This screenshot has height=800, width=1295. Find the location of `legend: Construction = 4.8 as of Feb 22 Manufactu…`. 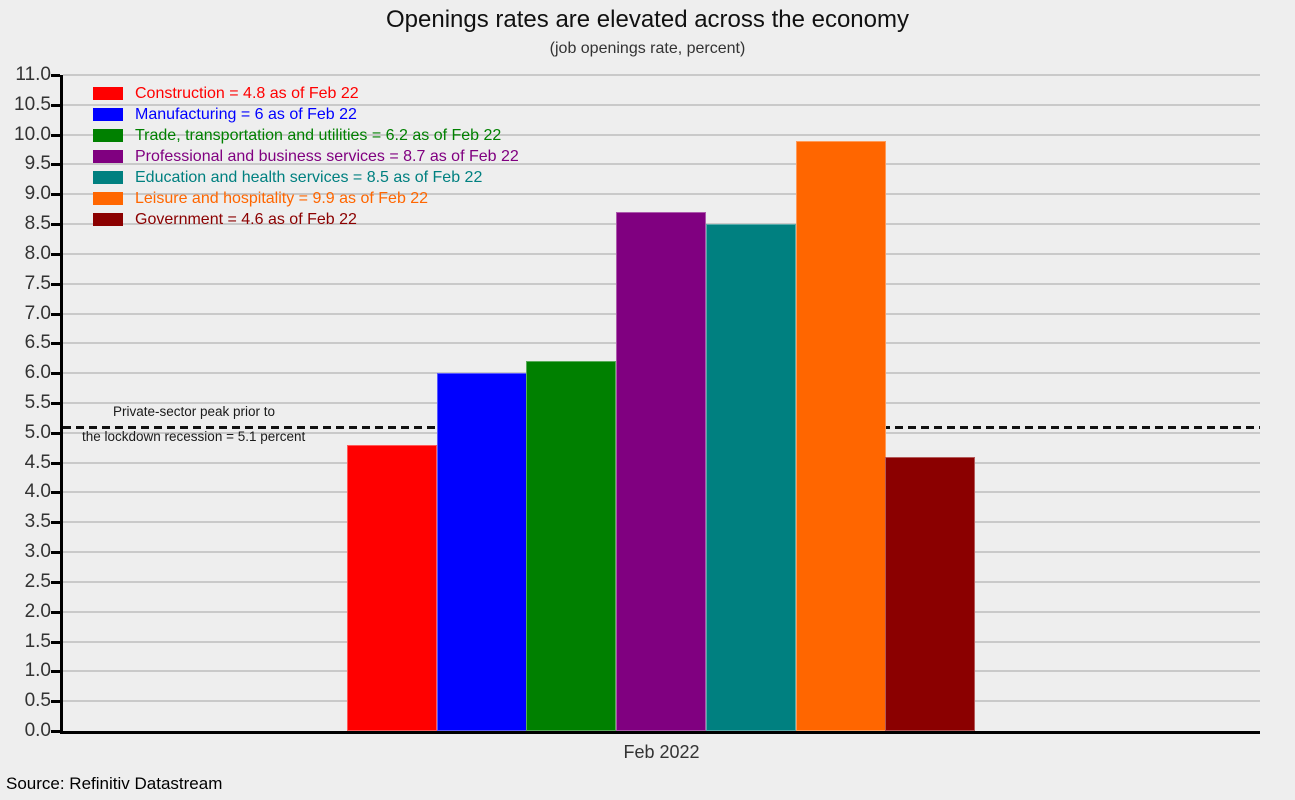

legend: Construction = 4.8 as of Feb 22 Manufactu… is located at coordinates (306, 156).